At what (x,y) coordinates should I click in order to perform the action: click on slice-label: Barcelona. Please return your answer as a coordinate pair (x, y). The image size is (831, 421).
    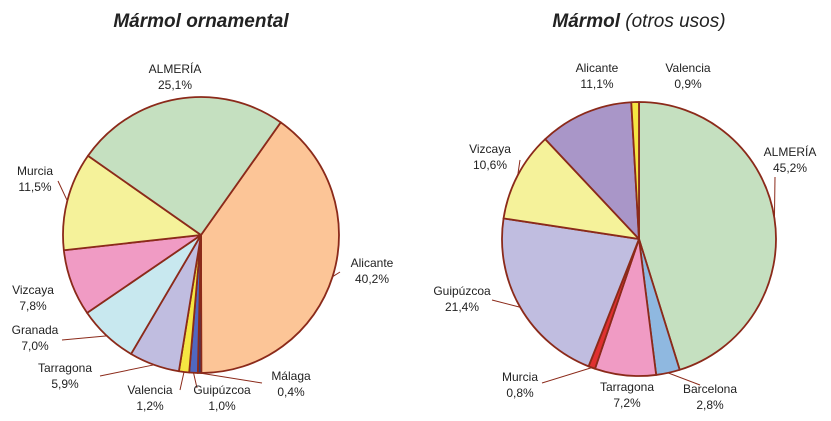
    Looking at the image, I should click on (710, 389).